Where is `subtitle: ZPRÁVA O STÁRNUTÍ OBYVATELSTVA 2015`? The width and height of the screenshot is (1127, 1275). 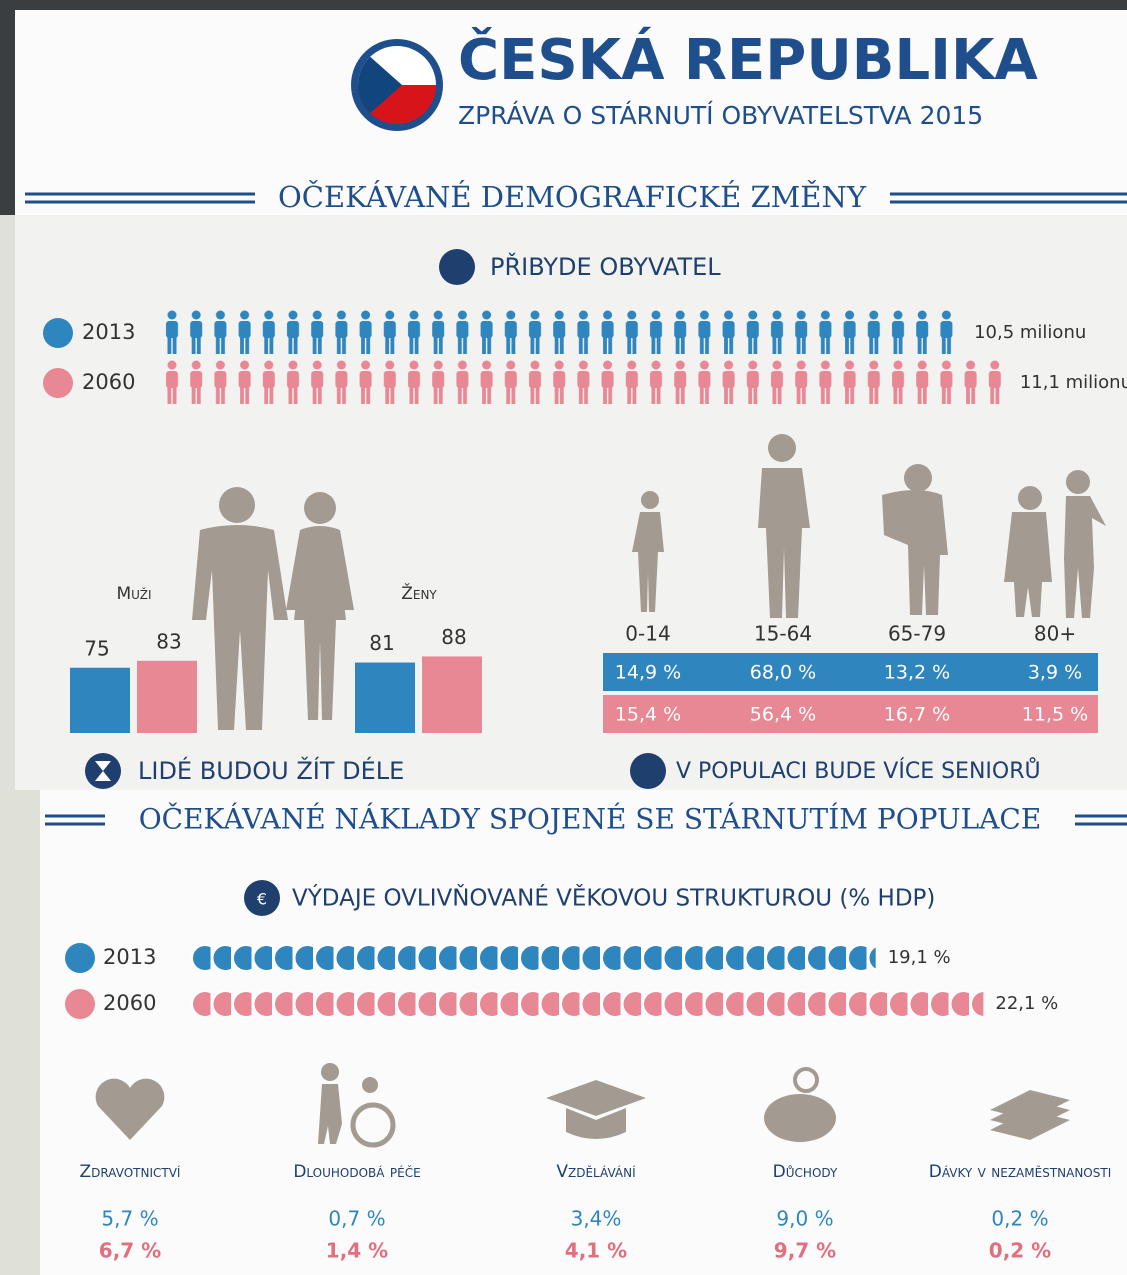 subtitle: ZPRÁVA O STÁRNUTÍ OBYVATELSTVA 2015 is located at coordinates (720, 115).